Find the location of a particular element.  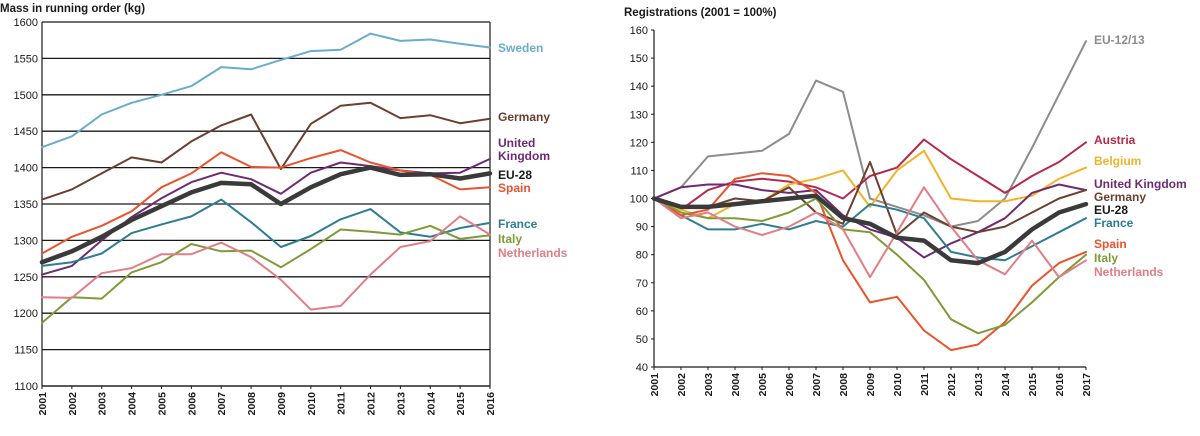

y-tick-label: 1200 is located at coordinates (26, 314).